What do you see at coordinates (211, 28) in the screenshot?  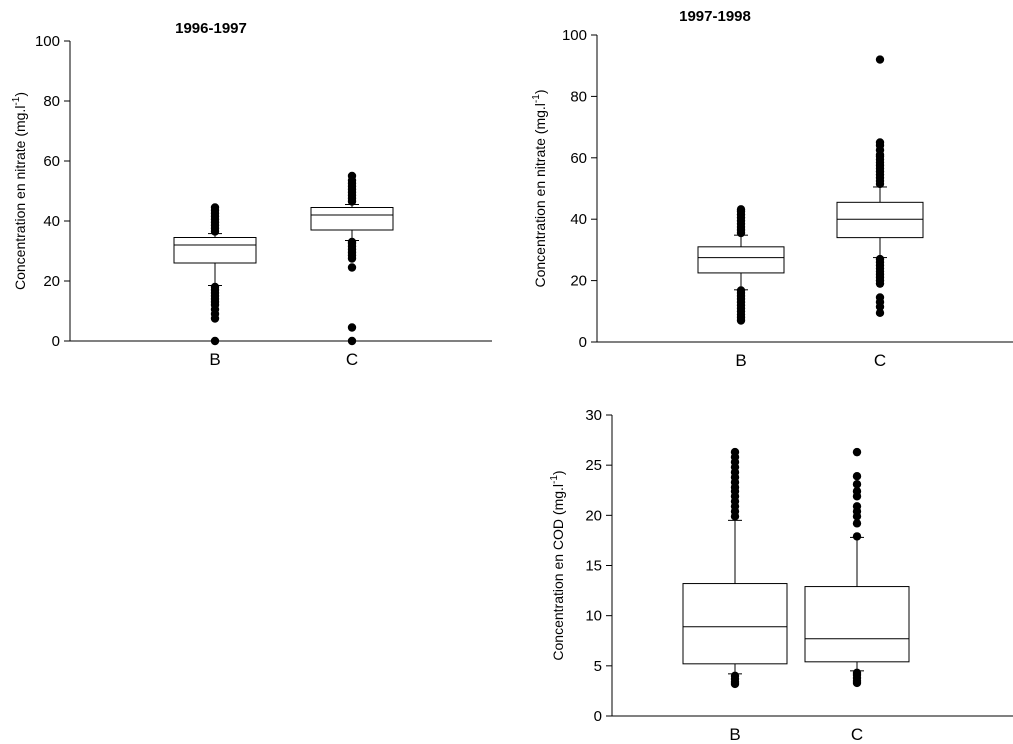 I see `chart-title: 1996-1997` at bounding box center [211, 28].